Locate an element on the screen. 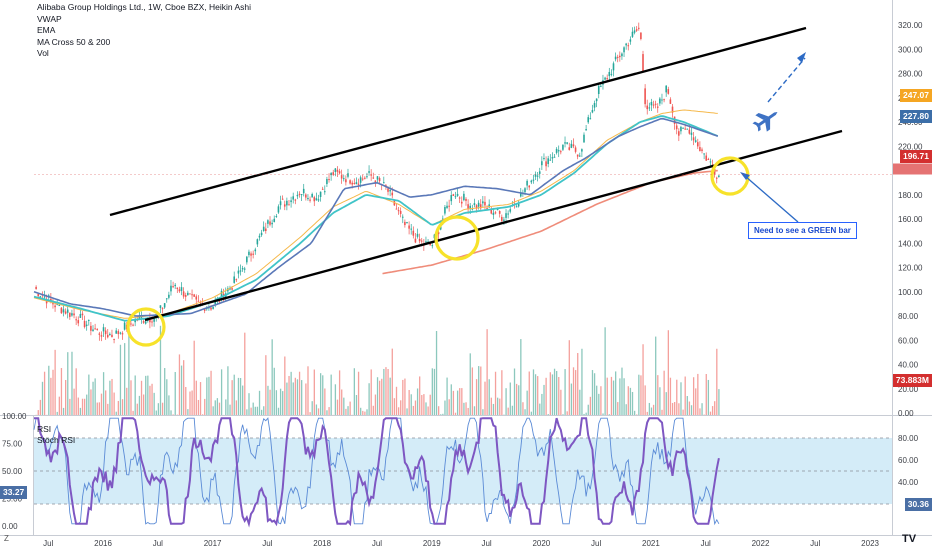  time-tick-label: 2018 is located at coordinates (322, 543).